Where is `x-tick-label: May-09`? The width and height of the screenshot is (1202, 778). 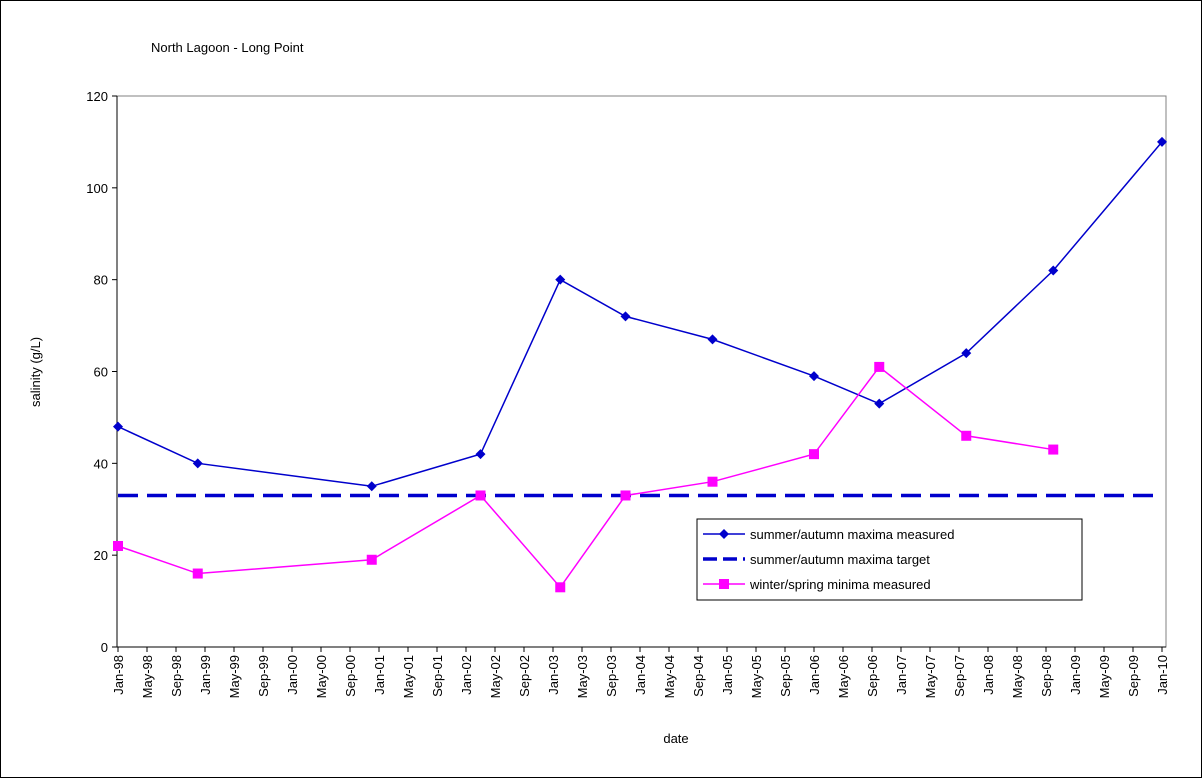 x-tick-label: May-09 is located at coordinates (1104, 676).